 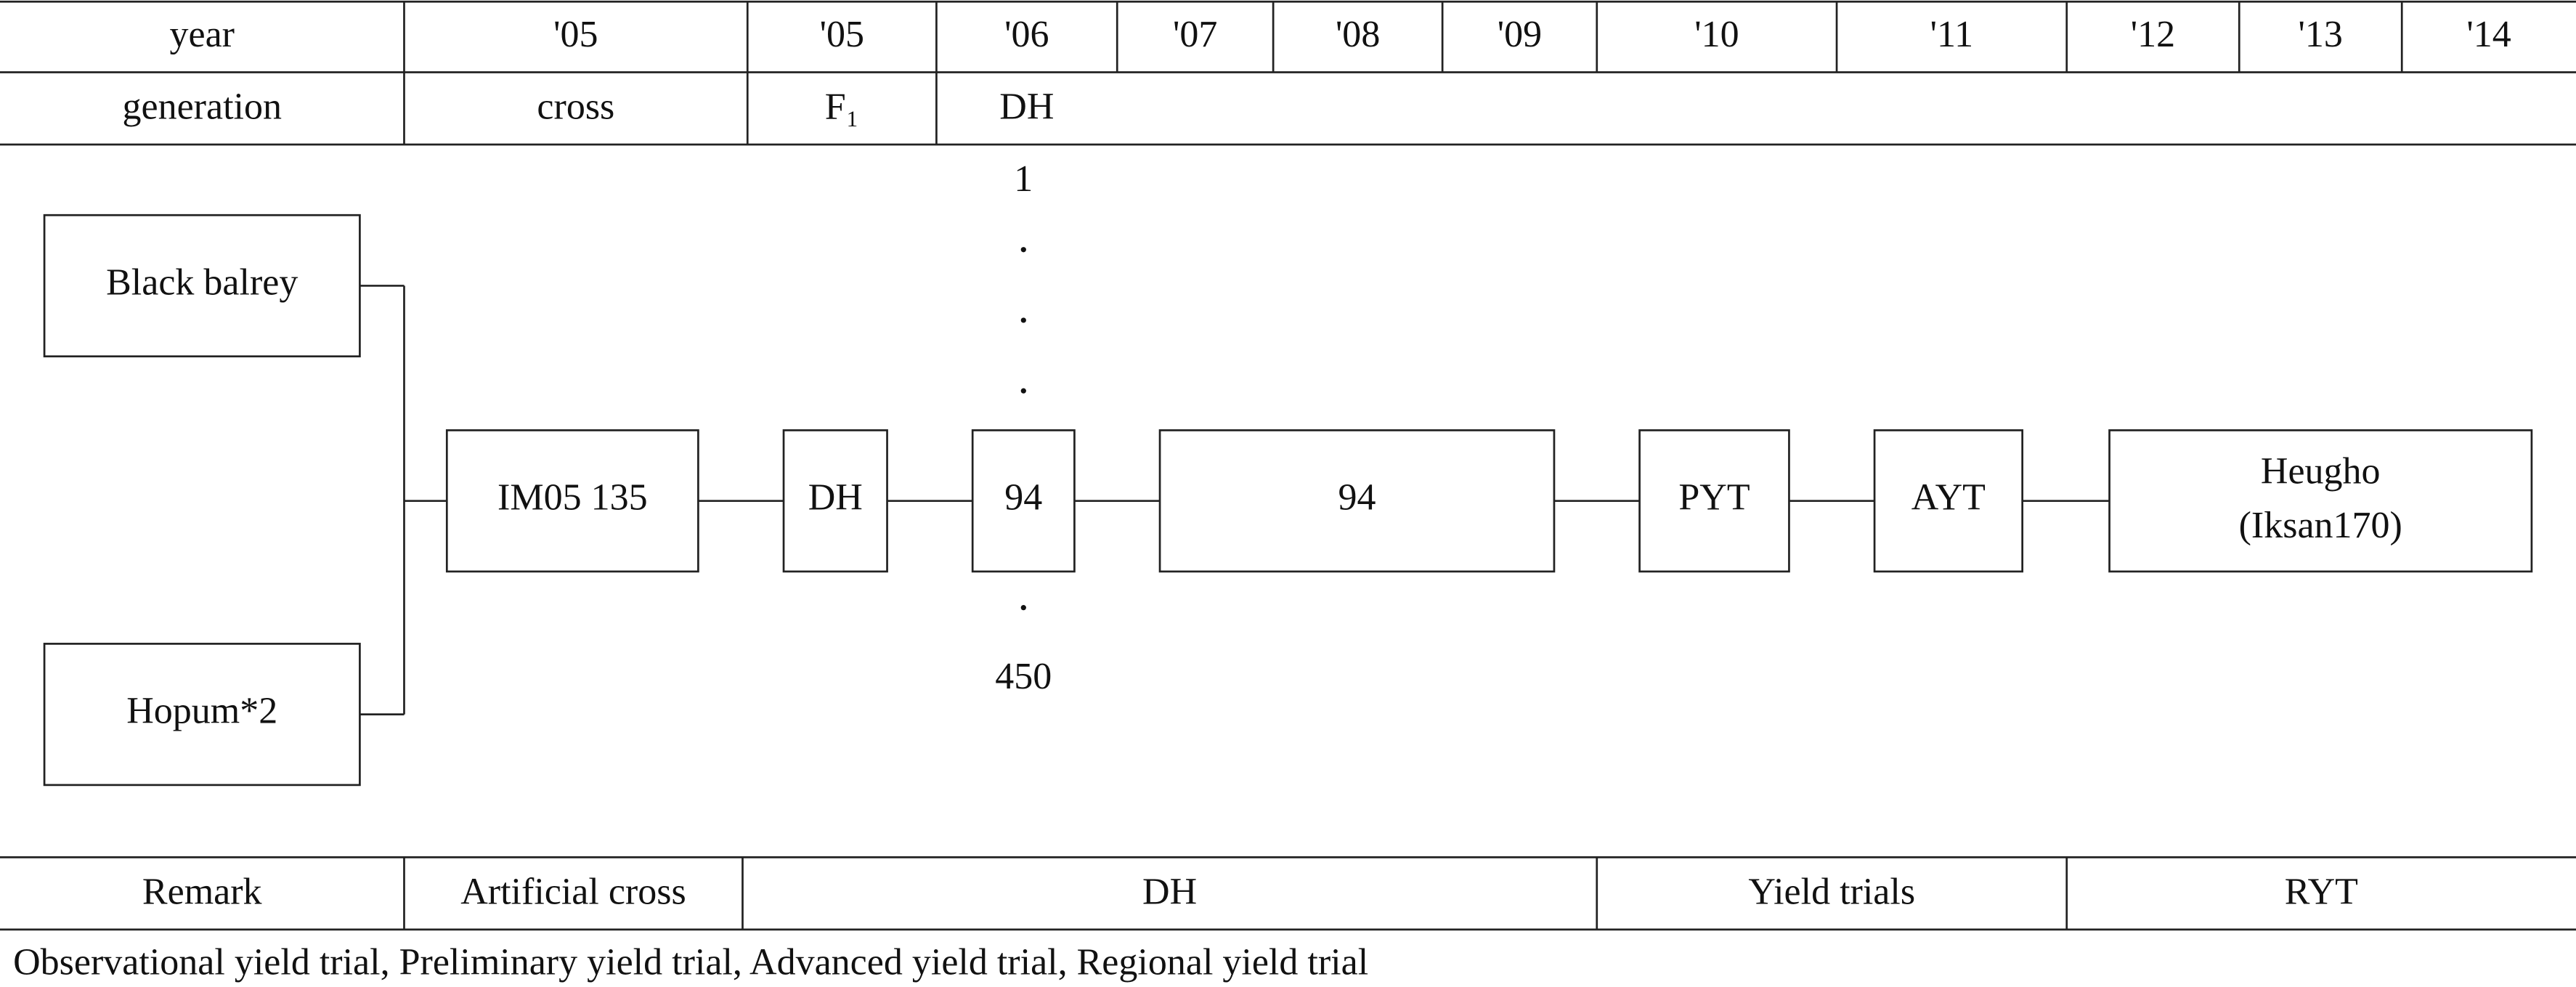 I want to click on node-alias: (Iksan170), so click(x=2320, y=525).